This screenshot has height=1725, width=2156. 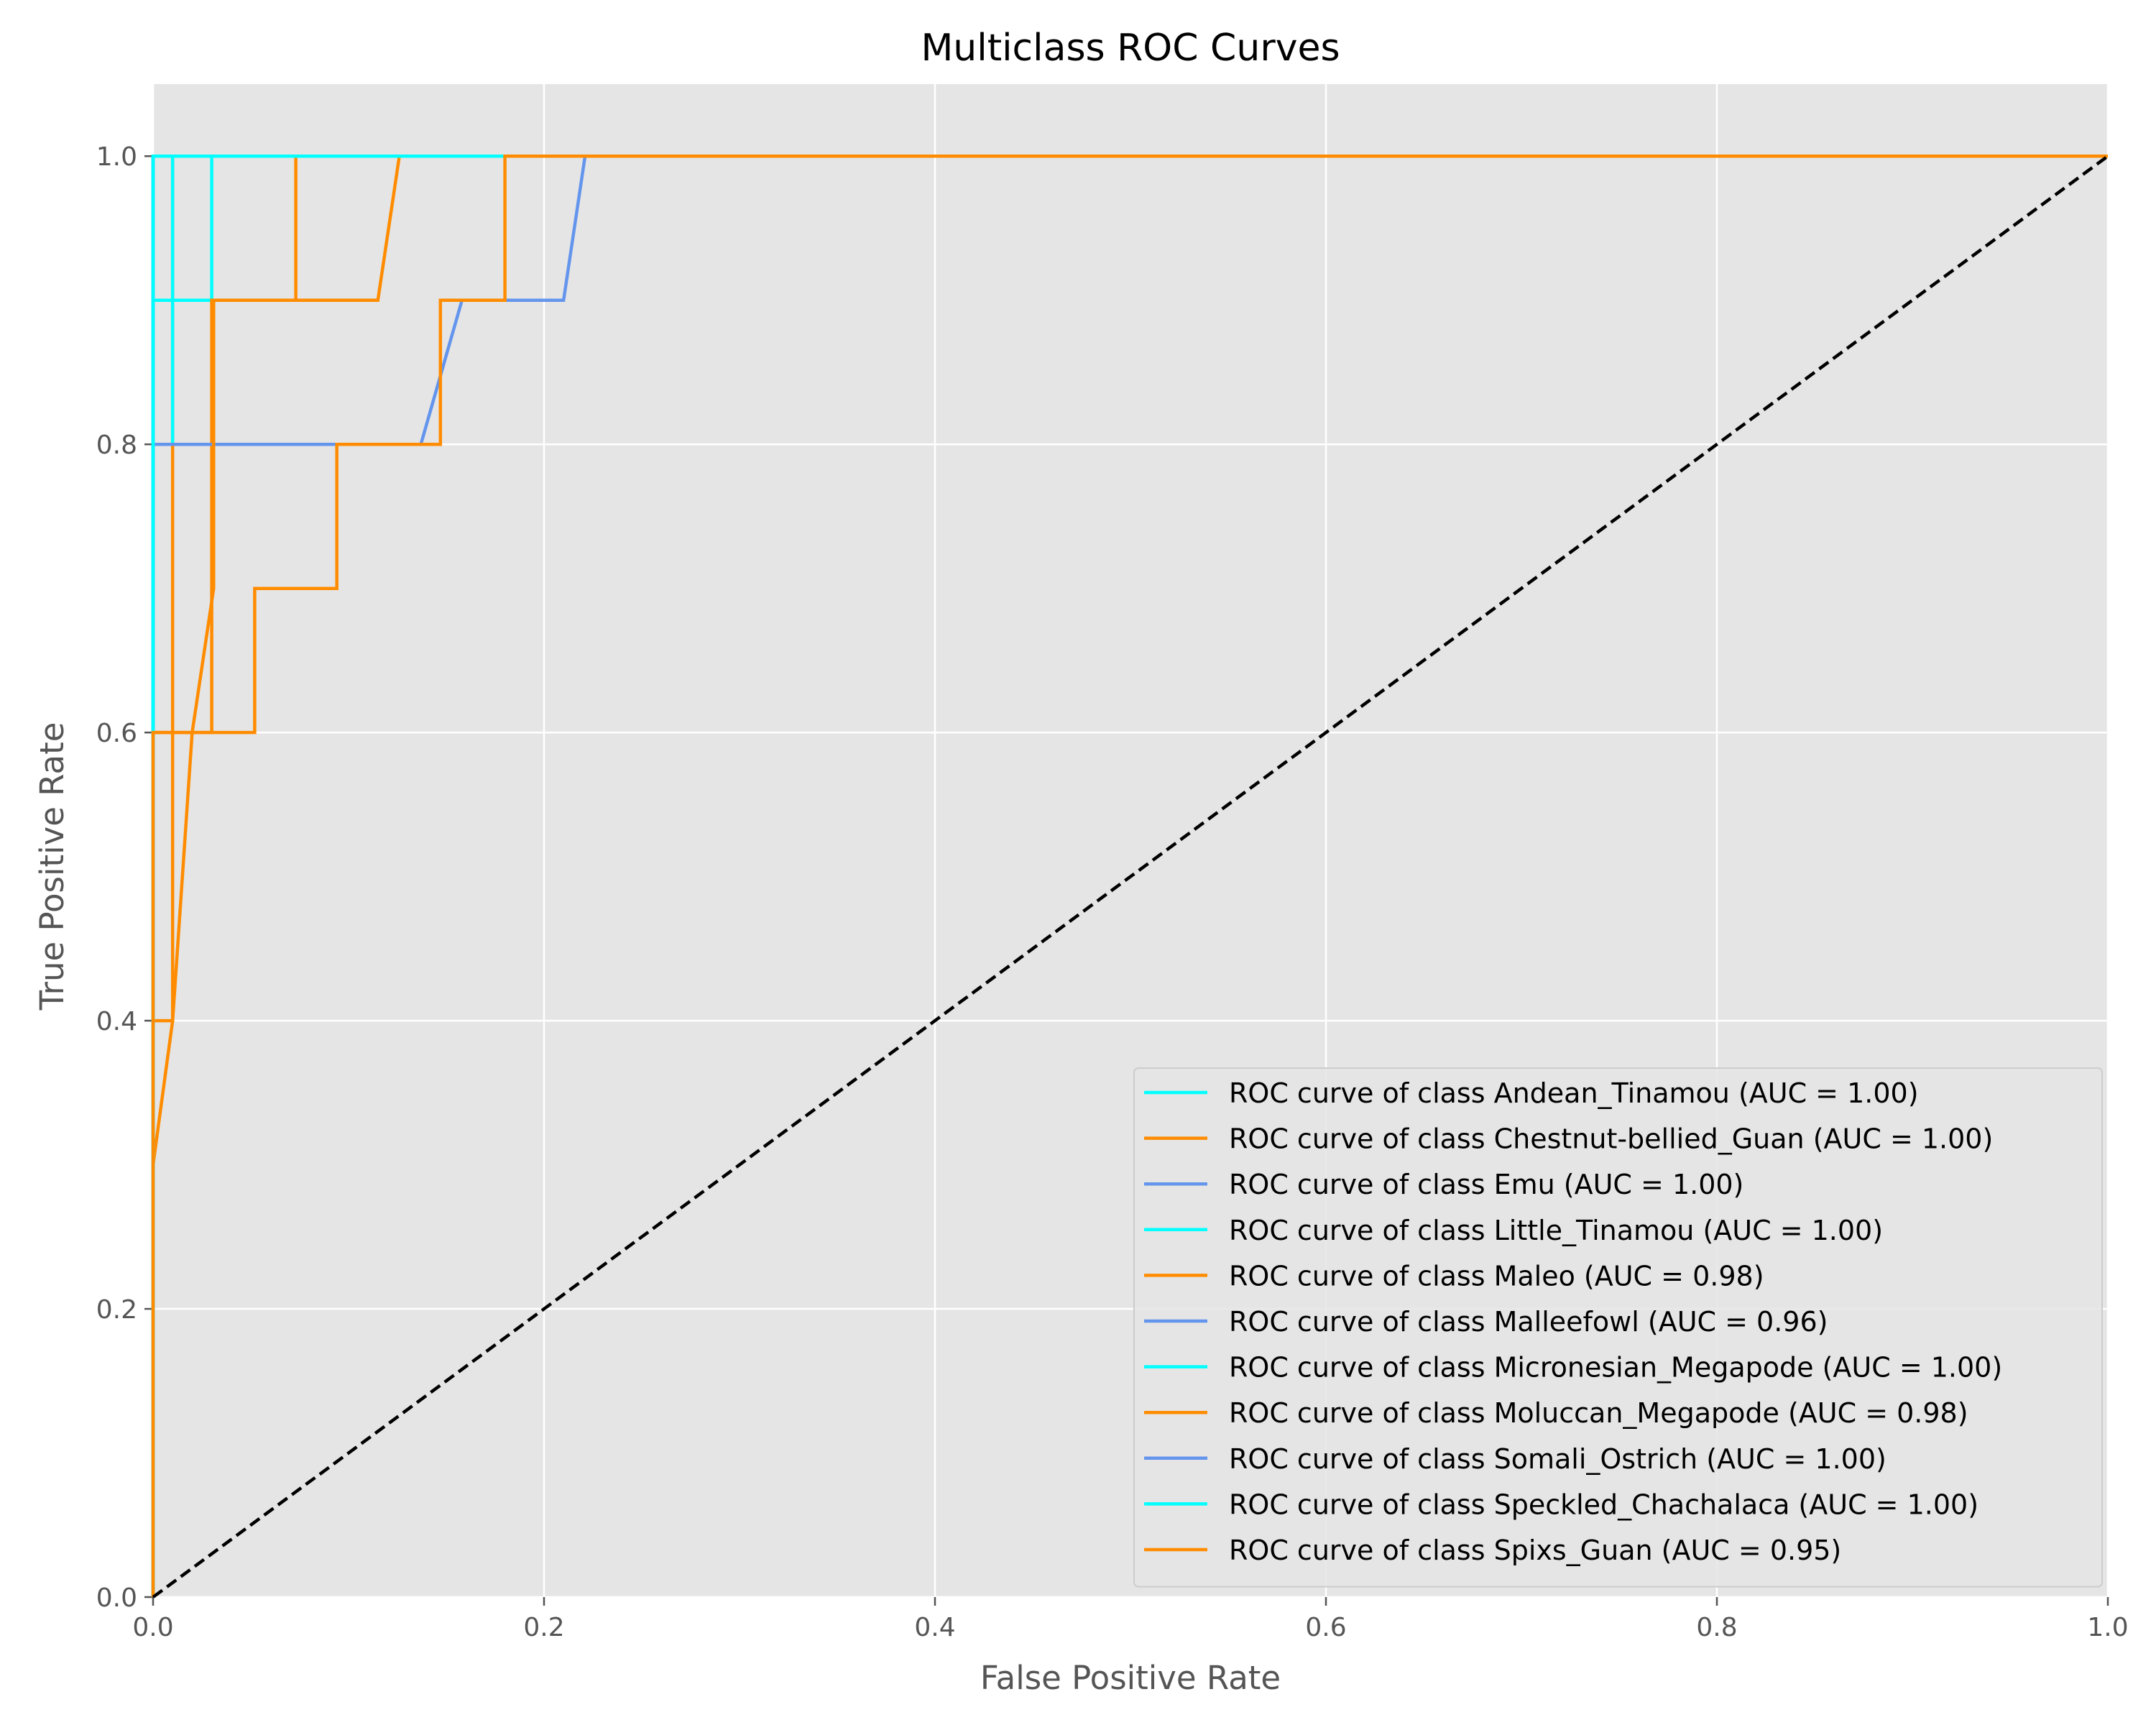 I want to click on x-tick-label: 0.6, so click(x=1326, y=1627).